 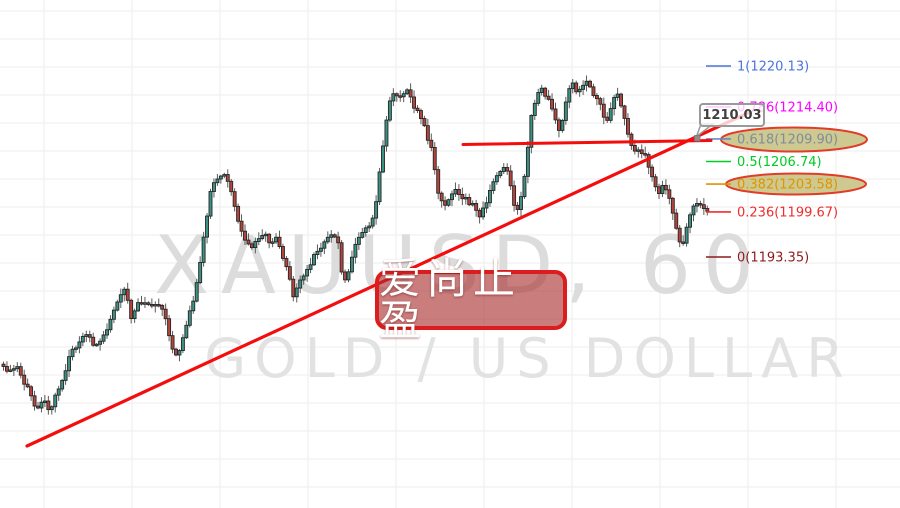 I want to click on annotation-box: 爱尚止盈, so click(x=471, y=300).